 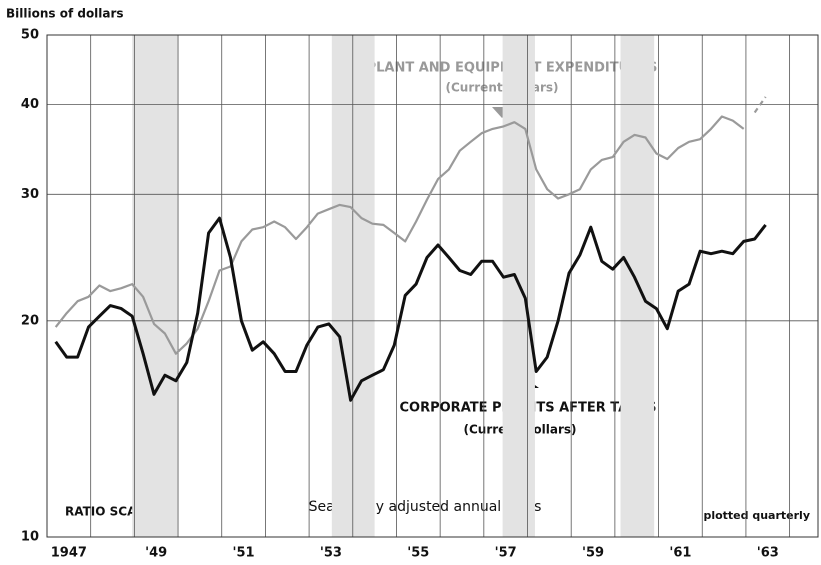 I want to click on x-tick-label: '49, so click(x=156, y=553).